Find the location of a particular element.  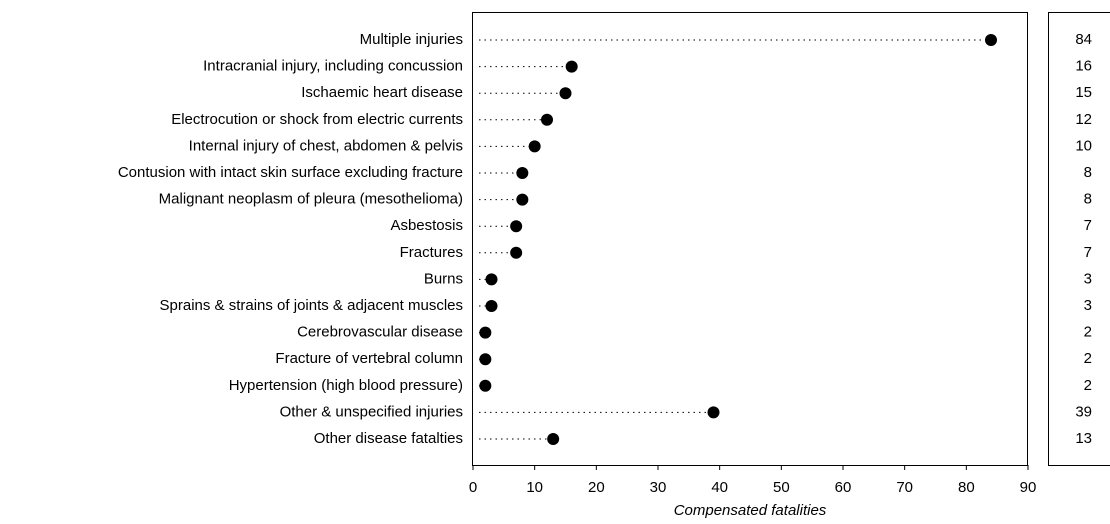

x-axis-label: Compensated fatalities is located at coordinates (750, 510).